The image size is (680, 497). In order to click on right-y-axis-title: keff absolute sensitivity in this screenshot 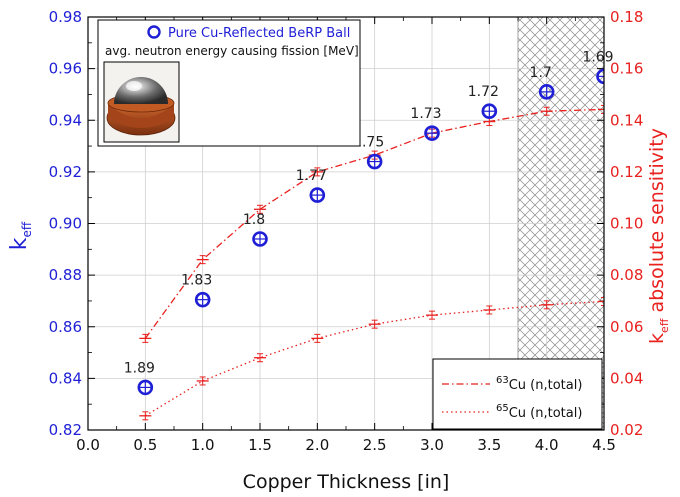, I will do `click(658, 236)`.